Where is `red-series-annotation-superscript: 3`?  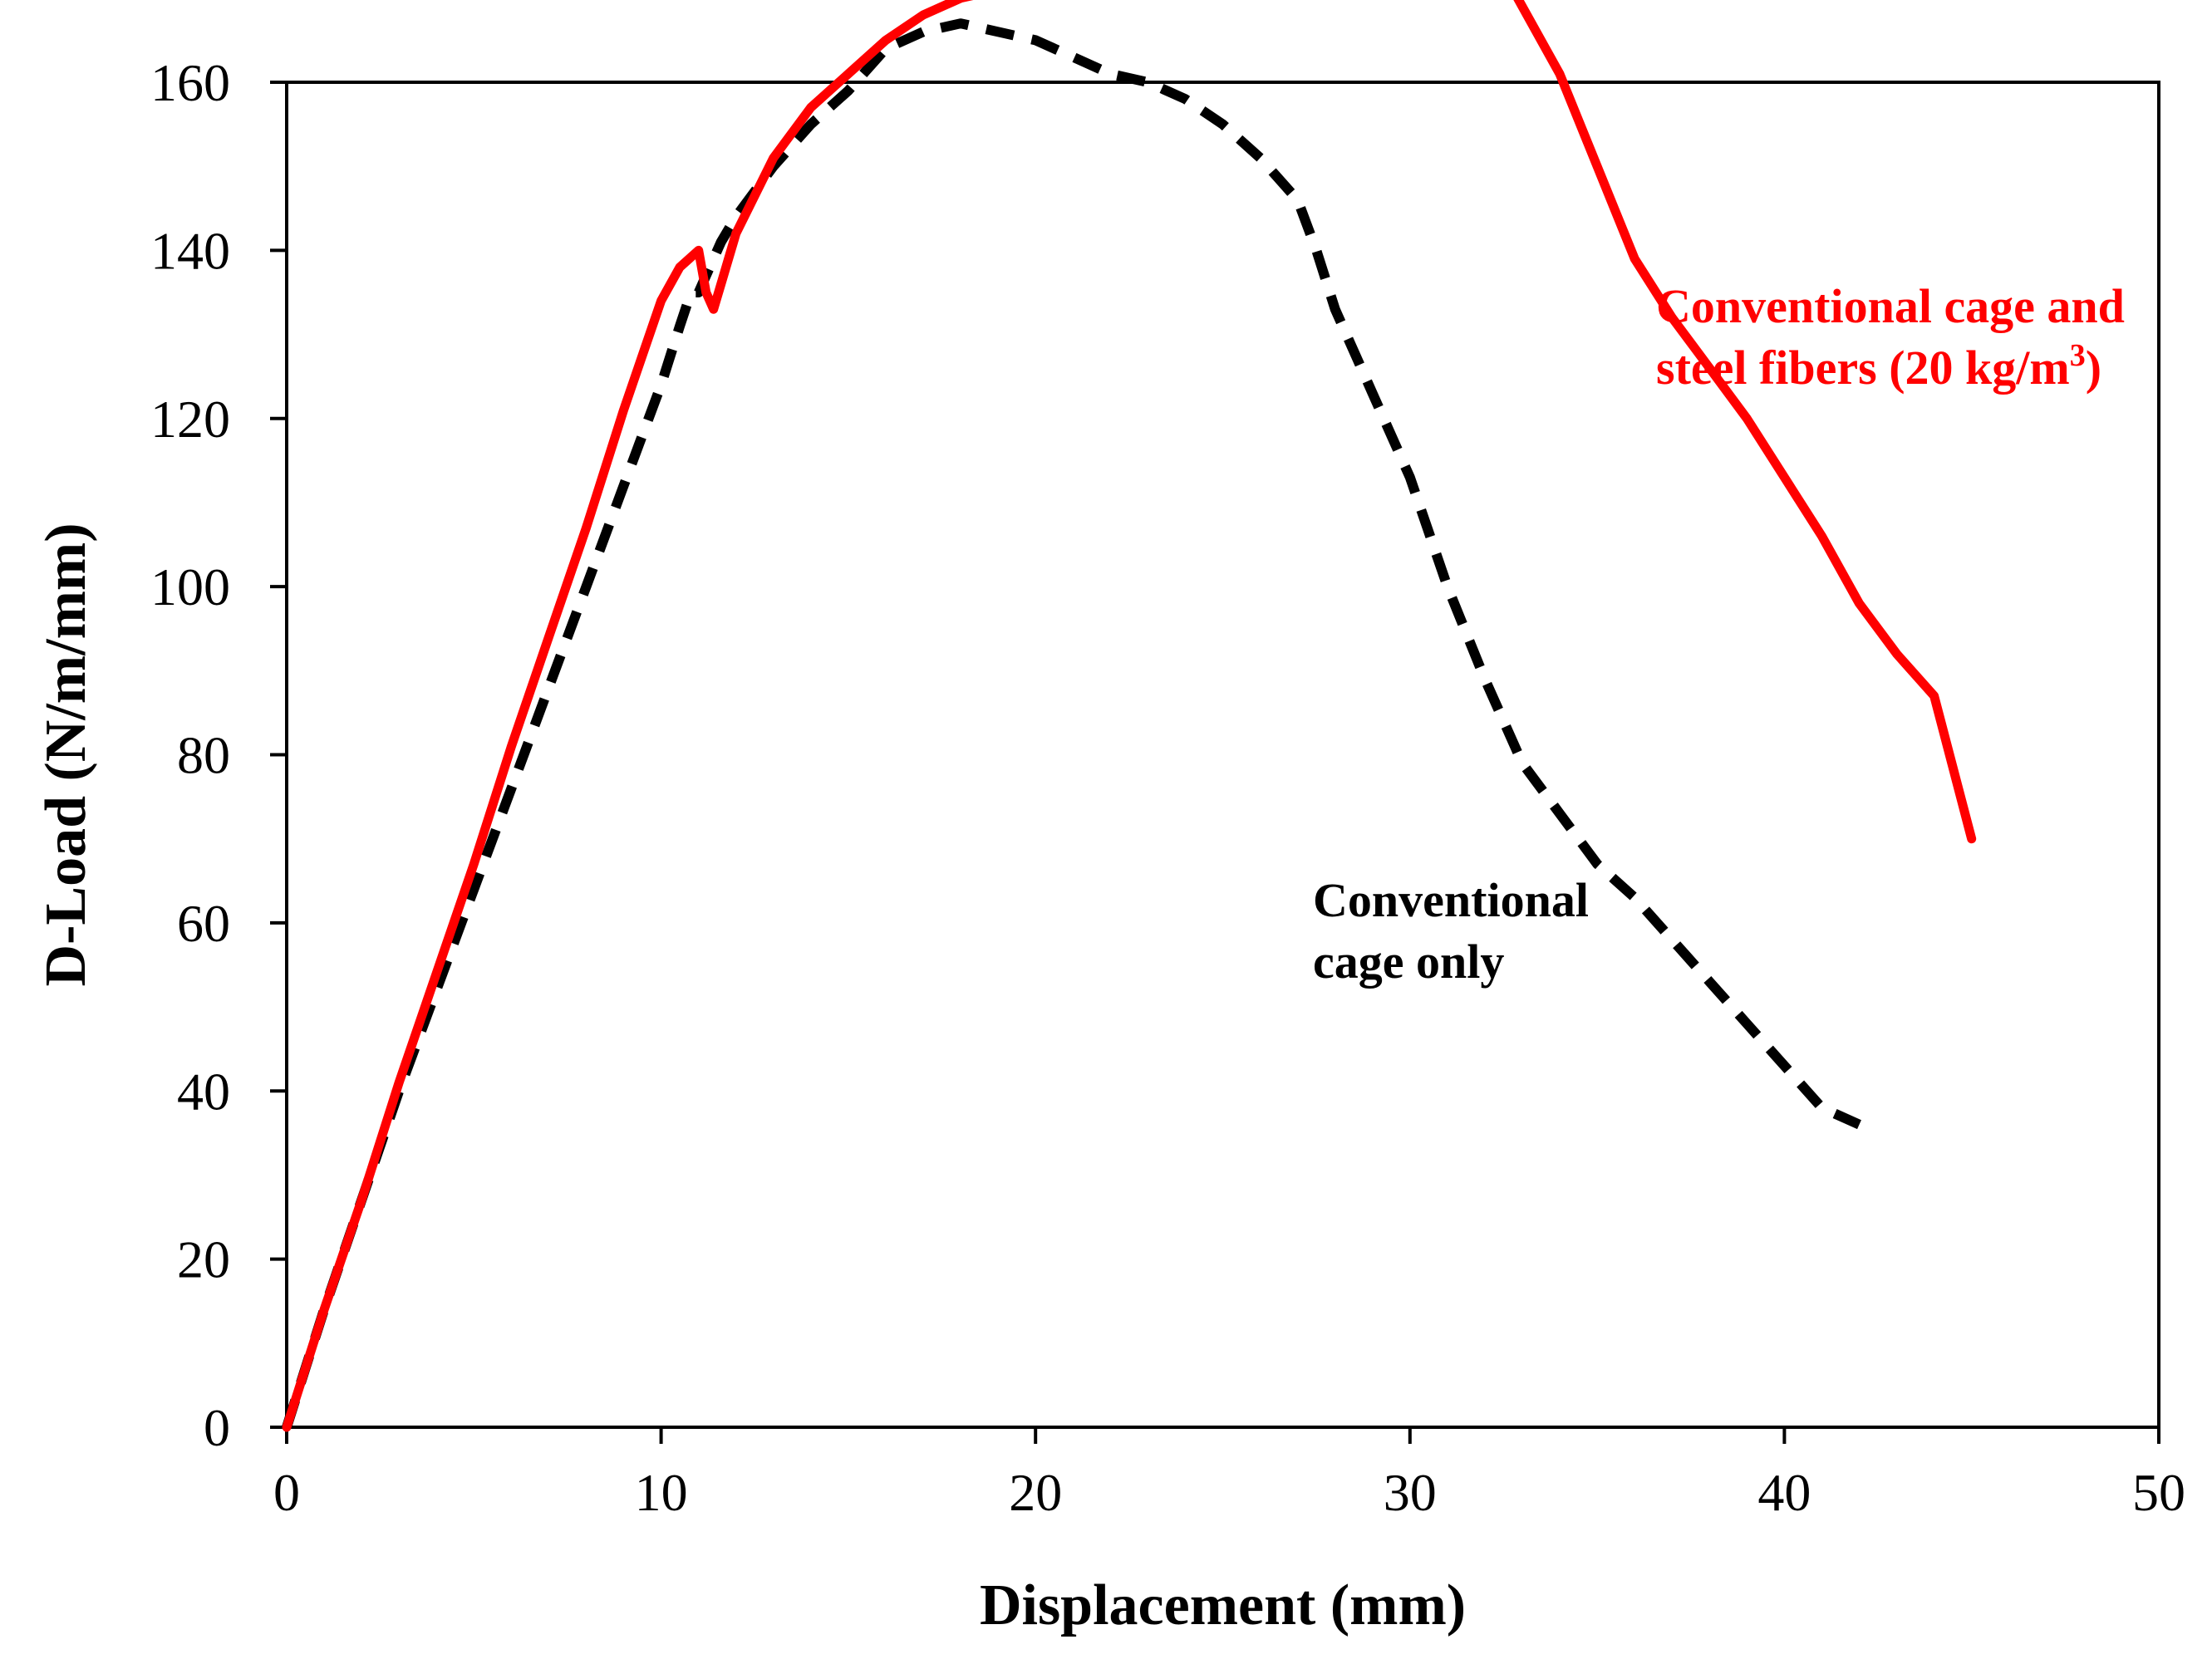
red-series-annotation-superscript: 3 is located at coordinates (2078, 355).